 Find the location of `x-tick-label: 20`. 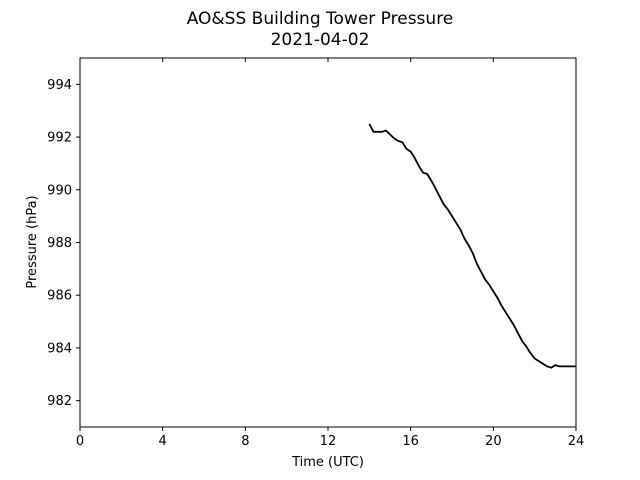

x-tick-label: 20 is located at coordinates (493, 441).